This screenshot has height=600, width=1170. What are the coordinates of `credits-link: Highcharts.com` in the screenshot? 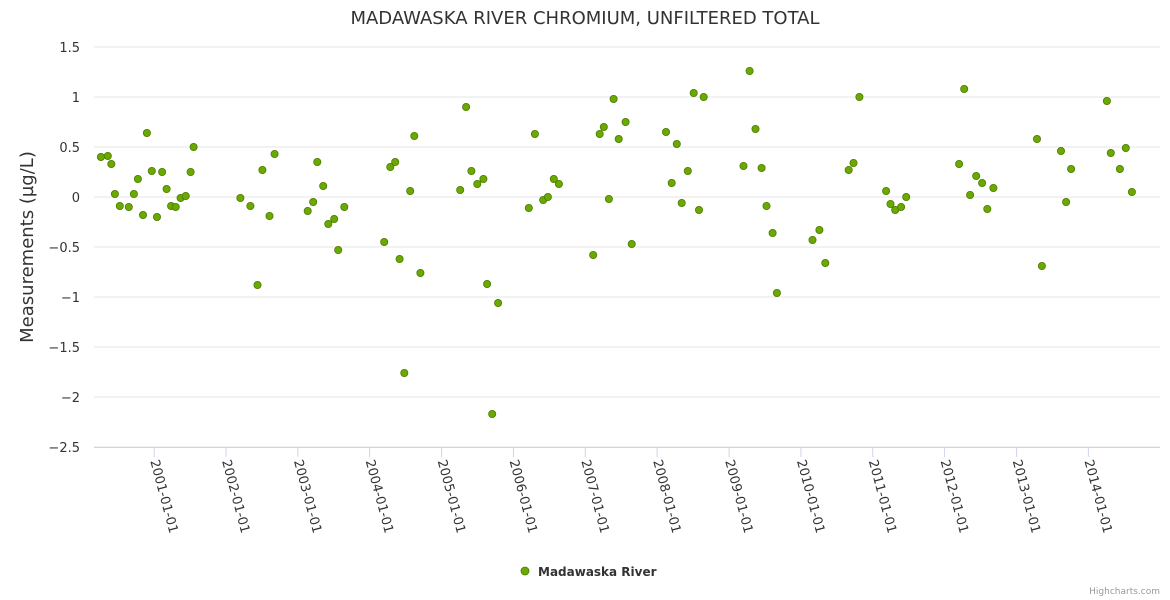 It's located at (1124, 592).